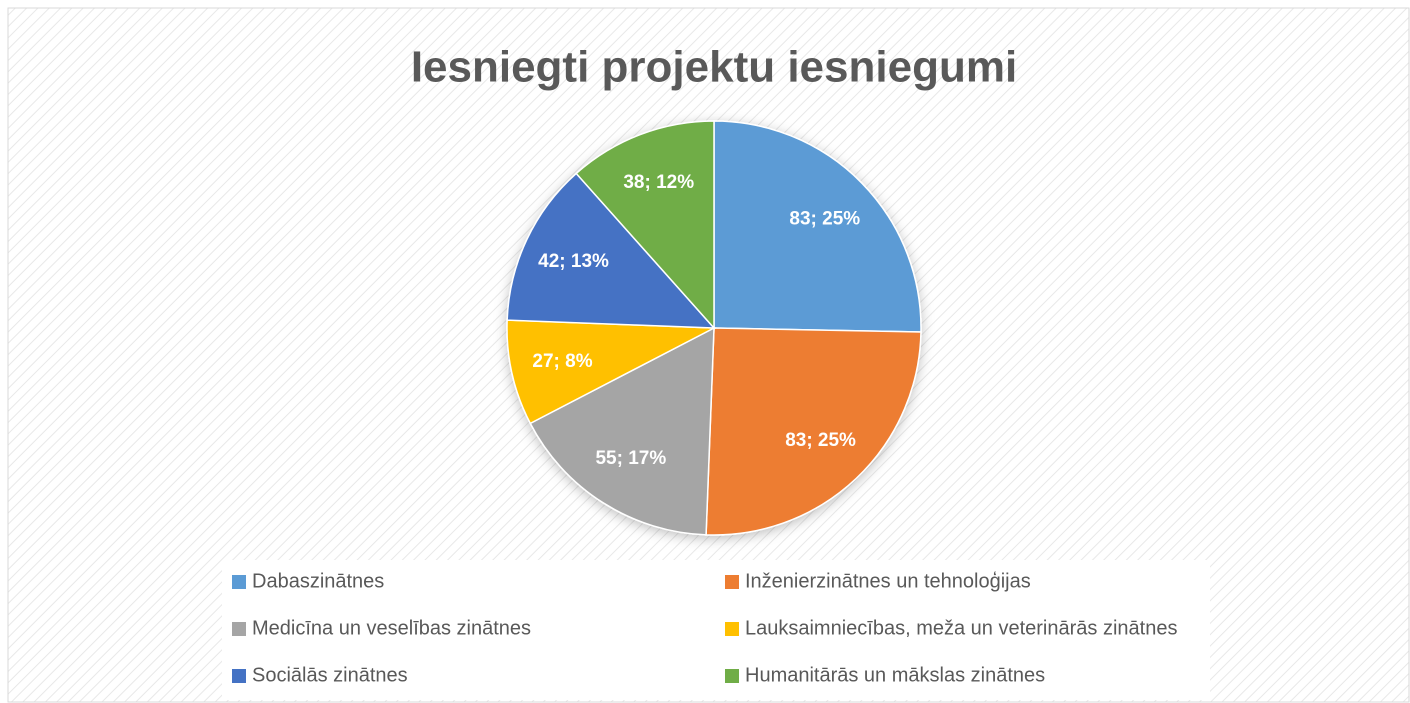  What do you see at coordinates (318, 581) in the screenshot?
I see `legend-label: Dabaszinātnes` at bounding box center [318, 581].